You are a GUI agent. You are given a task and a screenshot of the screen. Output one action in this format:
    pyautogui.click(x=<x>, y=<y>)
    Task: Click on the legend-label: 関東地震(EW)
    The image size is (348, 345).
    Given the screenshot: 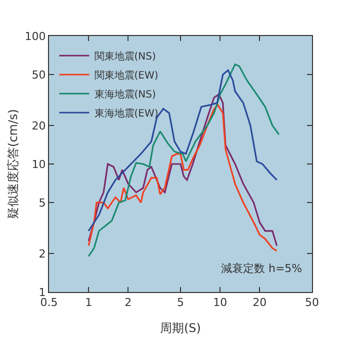 What is the action you would take?
    pyautogui.click(x=126, y=76)
    